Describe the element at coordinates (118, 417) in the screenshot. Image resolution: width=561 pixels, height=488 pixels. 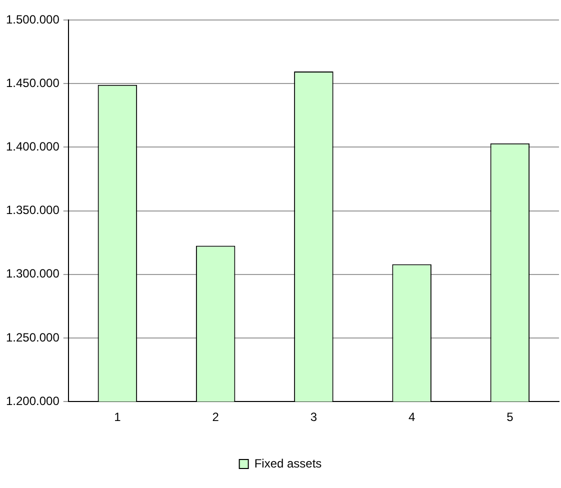
I see `x-tick-label: 1` at that location.